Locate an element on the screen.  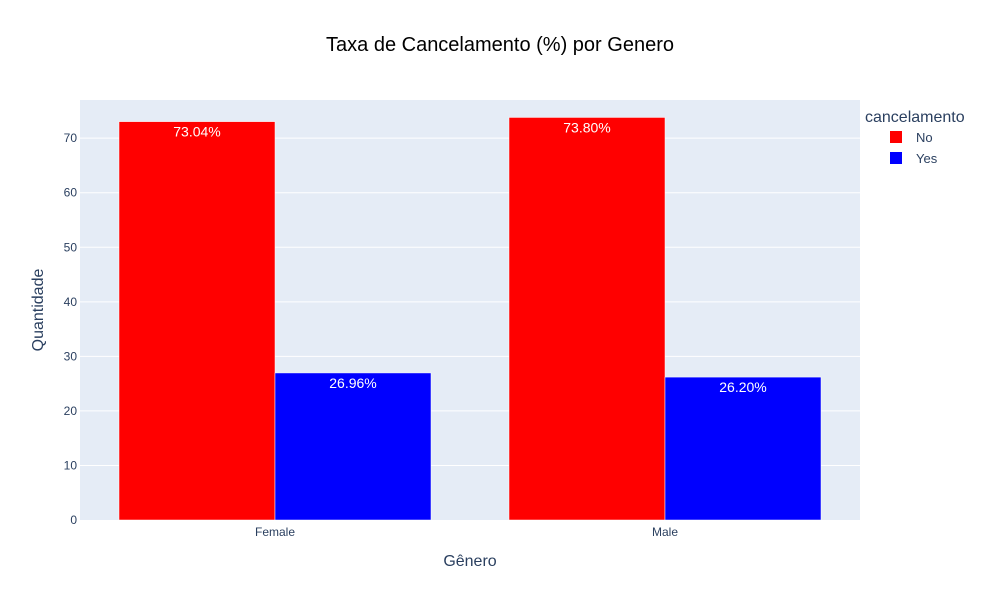
y-tick-label: 30 is located at coordinates (71, 356).